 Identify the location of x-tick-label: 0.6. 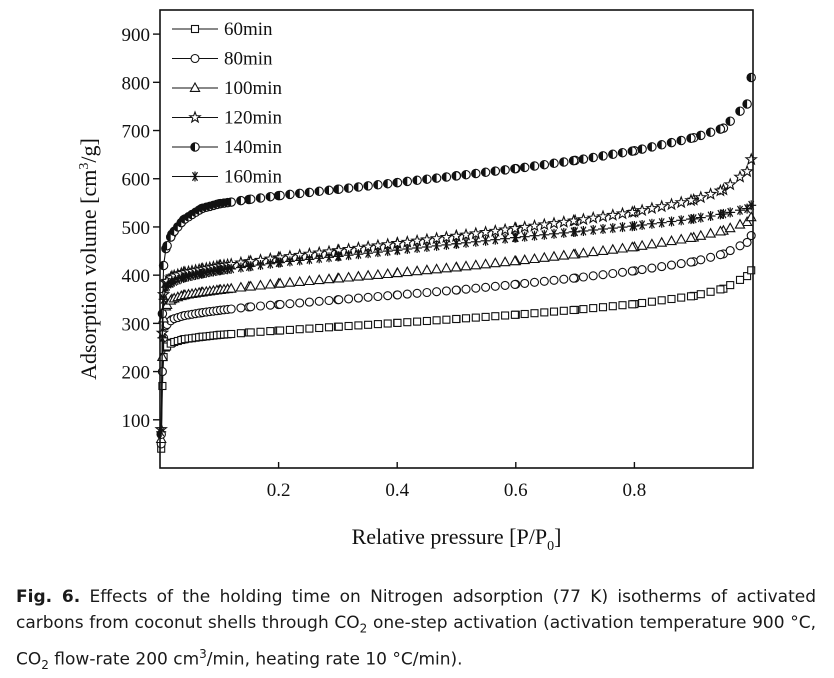
(516, 490).